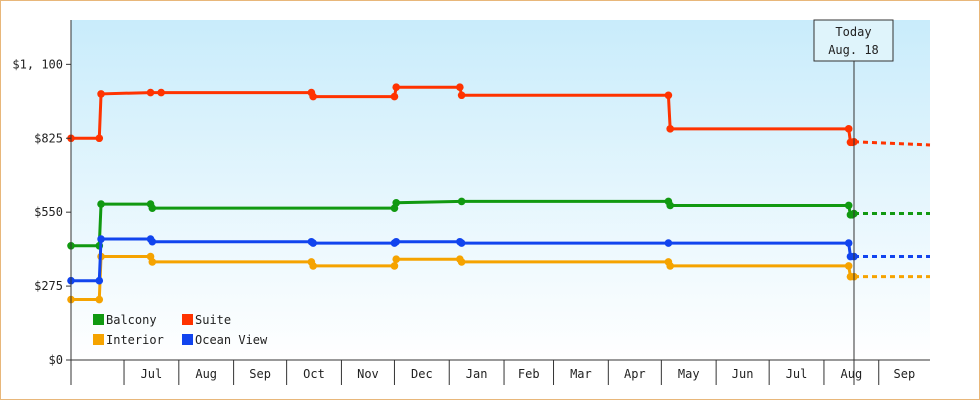 The image size is (980, 400). Describe the element at coordinates (135, 340) in the screenshot. I see `legend-label: Interior` at that location.